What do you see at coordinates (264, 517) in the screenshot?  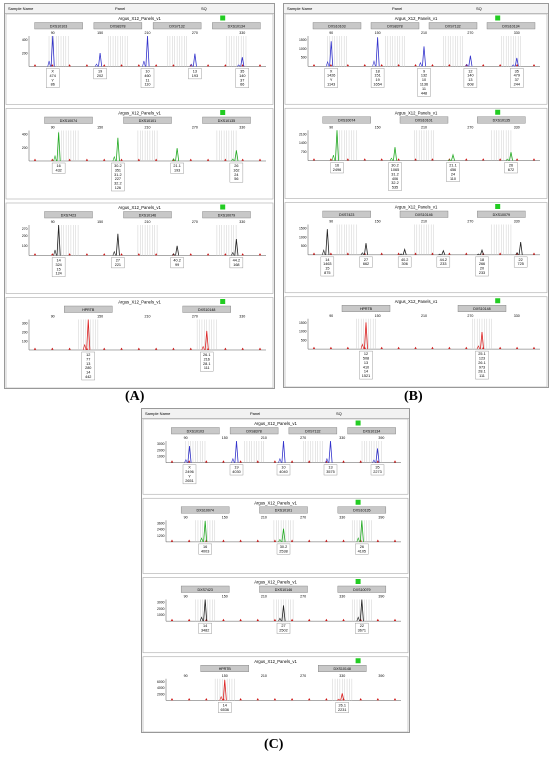 I see `ruler-tick-label: 210` at bounding box center [264, 517].